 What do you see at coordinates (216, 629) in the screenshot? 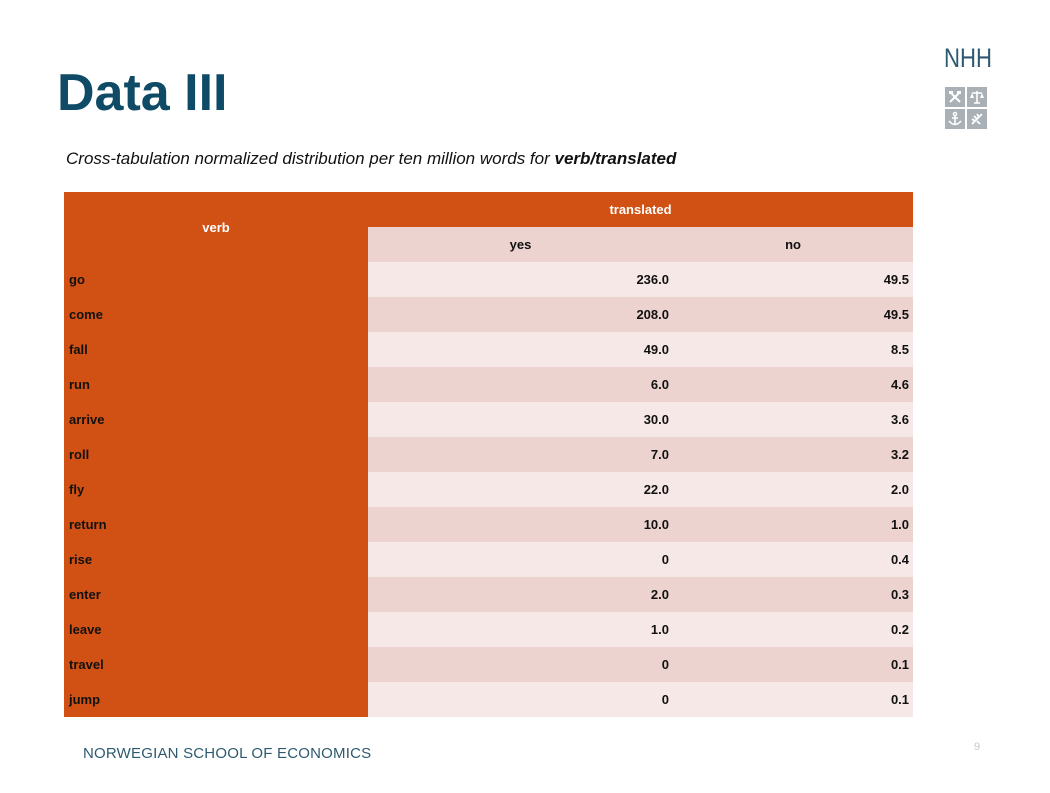
I see `row-label-verb: leave` at bounding box center [216, 629].